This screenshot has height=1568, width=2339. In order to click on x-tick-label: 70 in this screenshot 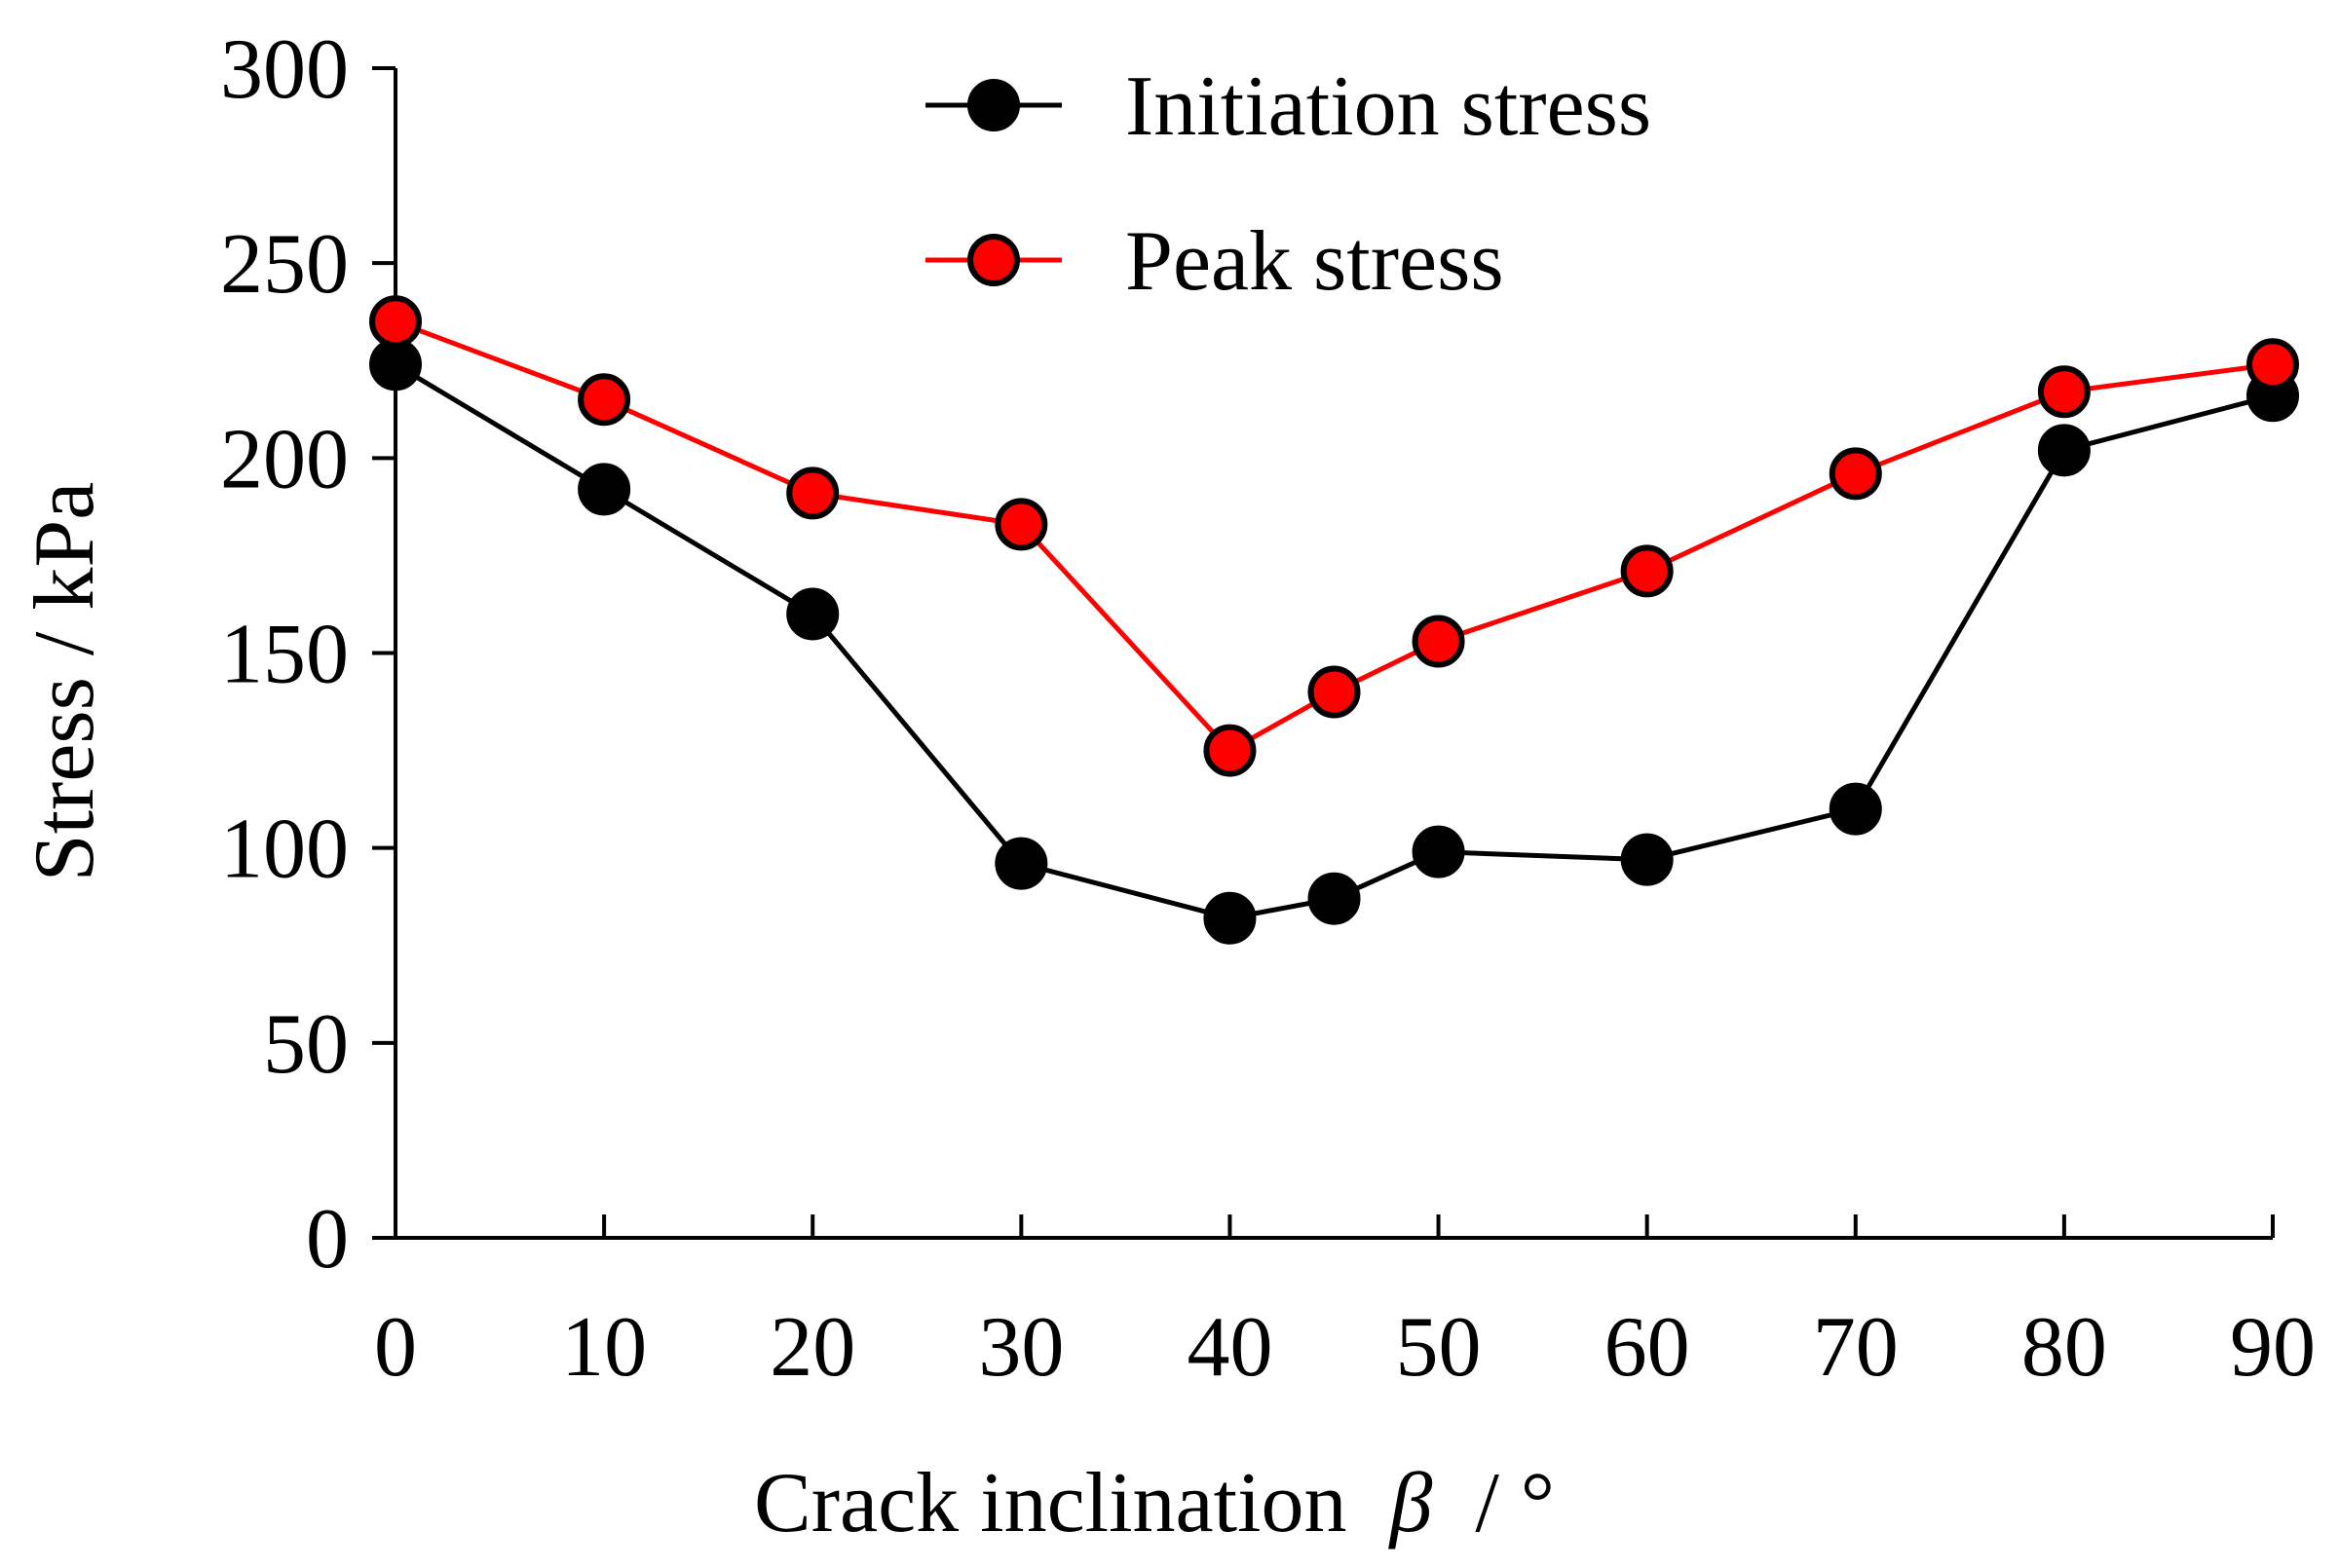, I will do `click(1856, 1347)`.